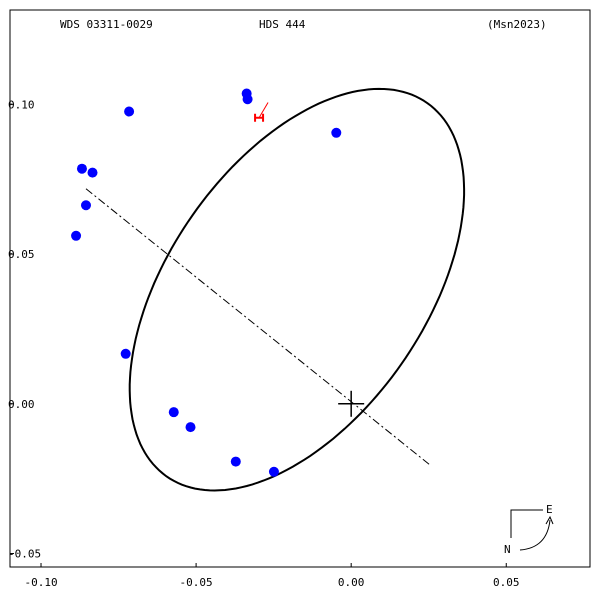 Image resolution: width=600 pixels, height=600 pixels. I want to click on compass: E N, so click(529, 529).